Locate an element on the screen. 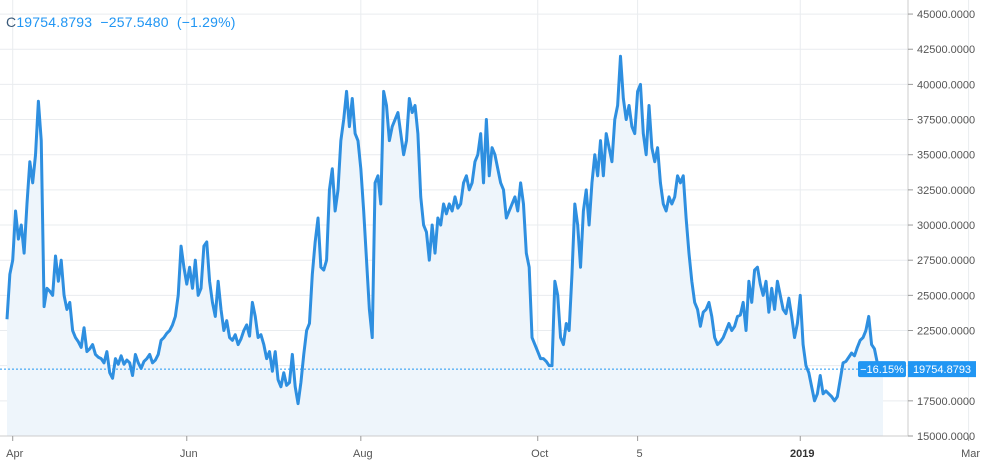 The width and height of the screenshot is (985, 468). x-tick-label: Mar is located at coordinates (970, 454).